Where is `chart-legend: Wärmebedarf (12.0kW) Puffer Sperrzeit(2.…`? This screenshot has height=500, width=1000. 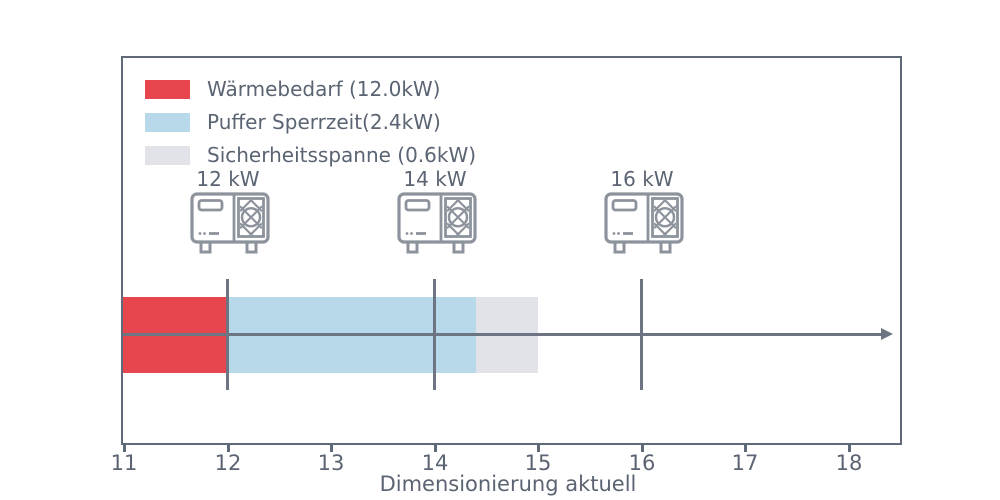 chart-legend: Wärmebedarf (12.0kW) Puffer Sperrzeit(2.… is located at coordinates (310, 128).